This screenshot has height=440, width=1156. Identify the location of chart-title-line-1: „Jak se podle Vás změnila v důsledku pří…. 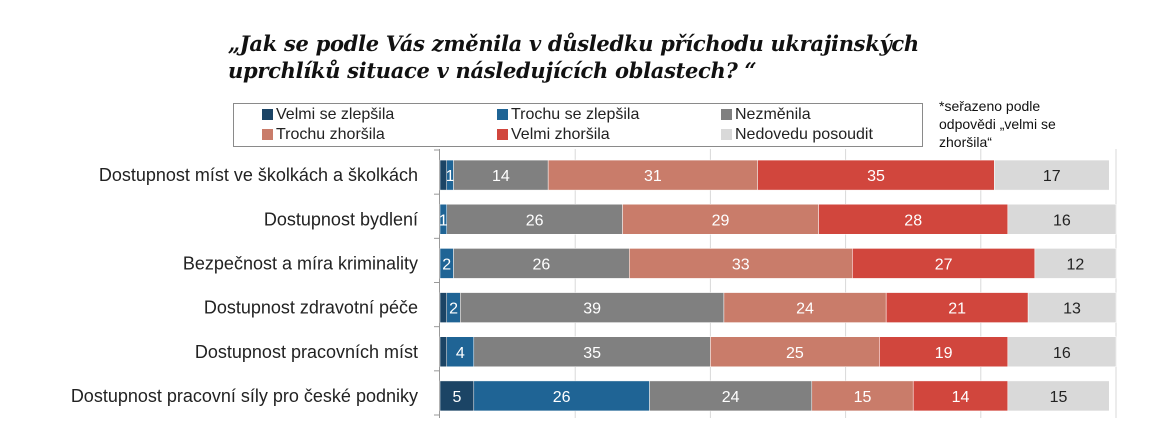
(573, 43).